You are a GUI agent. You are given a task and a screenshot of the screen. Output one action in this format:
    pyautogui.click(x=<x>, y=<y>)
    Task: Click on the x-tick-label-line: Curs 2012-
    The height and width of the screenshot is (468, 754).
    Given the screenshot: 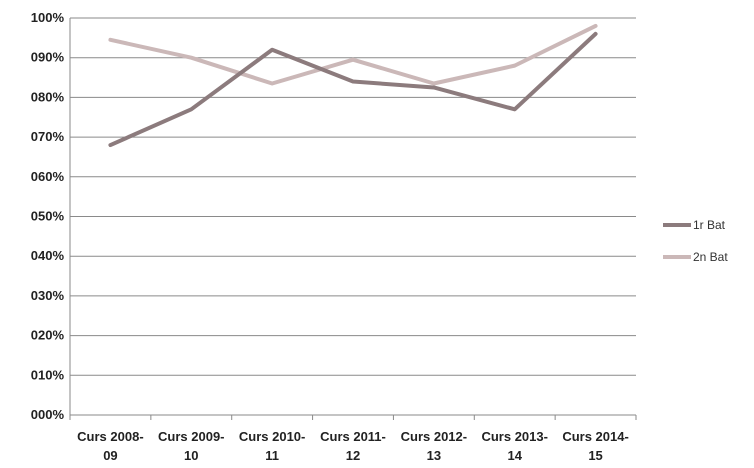 What is the action you would take?
    pyautogui.click(x=434, y=436)
    